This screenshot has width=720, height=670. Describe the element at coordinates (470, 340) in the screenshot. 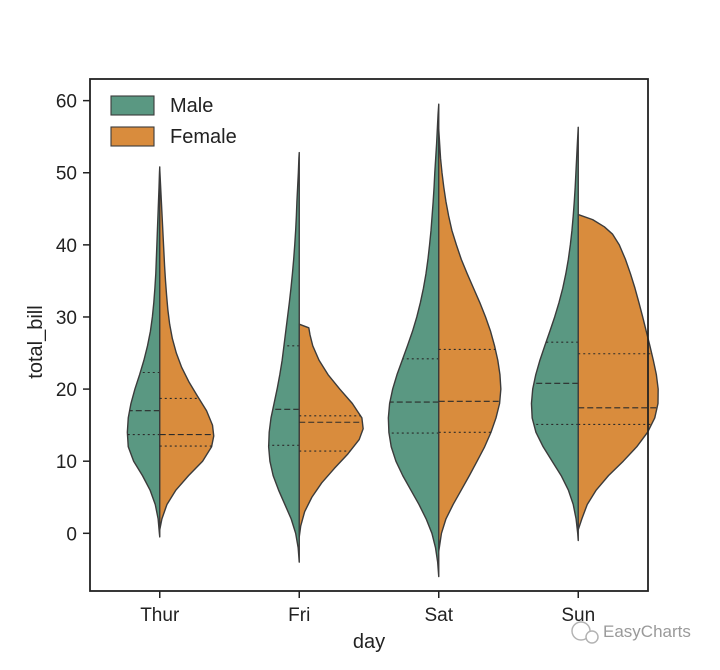

I see `violin-female-sat` at that location.